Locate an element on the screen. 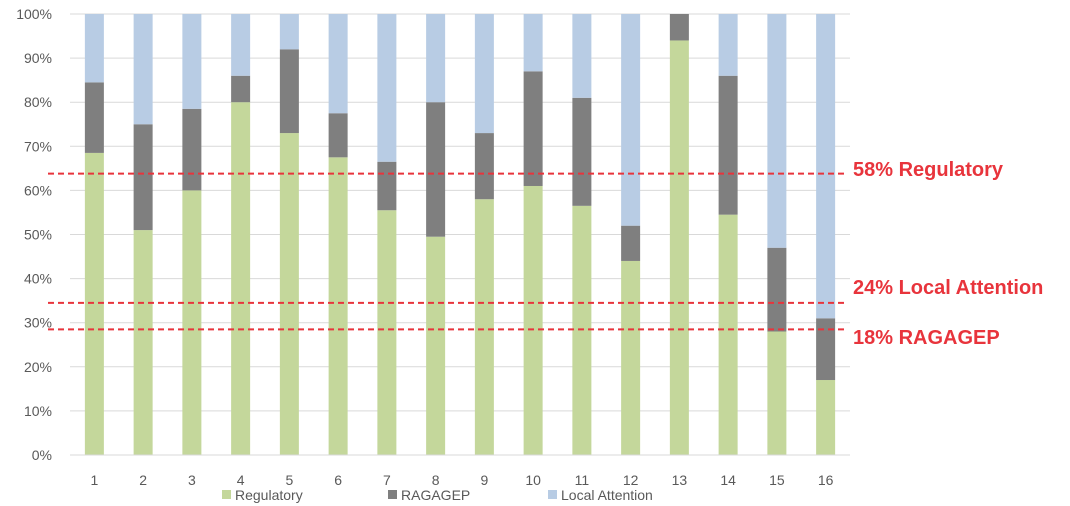  x-tick-label: 13 is located at coordinates (680, 480).